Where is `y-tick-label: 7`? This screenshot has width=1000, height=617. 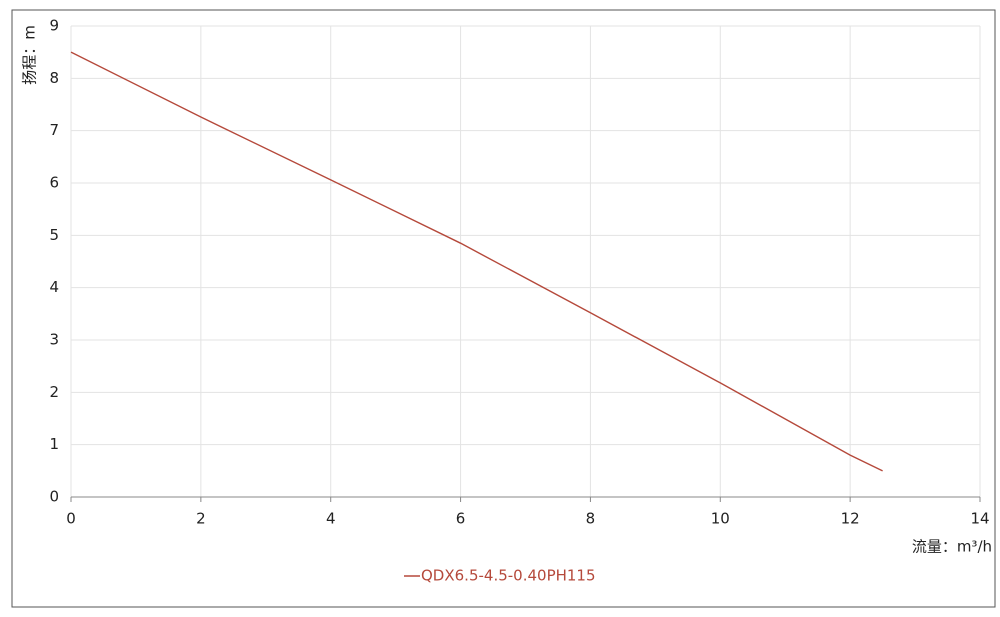 y-tick-label: 7 is located at coordinates (54, 130).